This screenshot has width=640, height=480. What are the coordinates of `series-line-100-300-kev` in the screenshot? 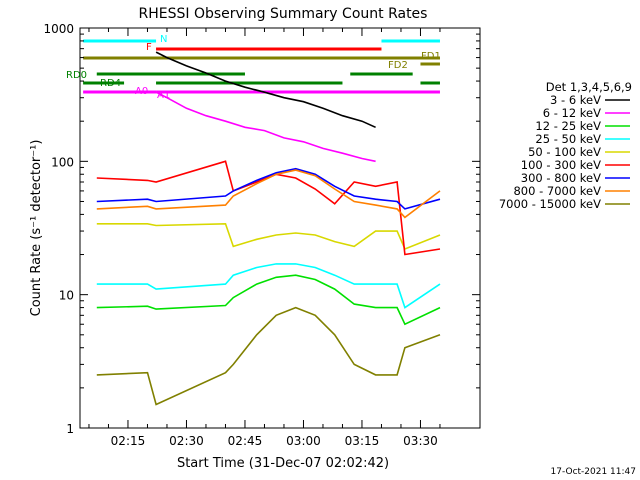 It's located at (268, 208).